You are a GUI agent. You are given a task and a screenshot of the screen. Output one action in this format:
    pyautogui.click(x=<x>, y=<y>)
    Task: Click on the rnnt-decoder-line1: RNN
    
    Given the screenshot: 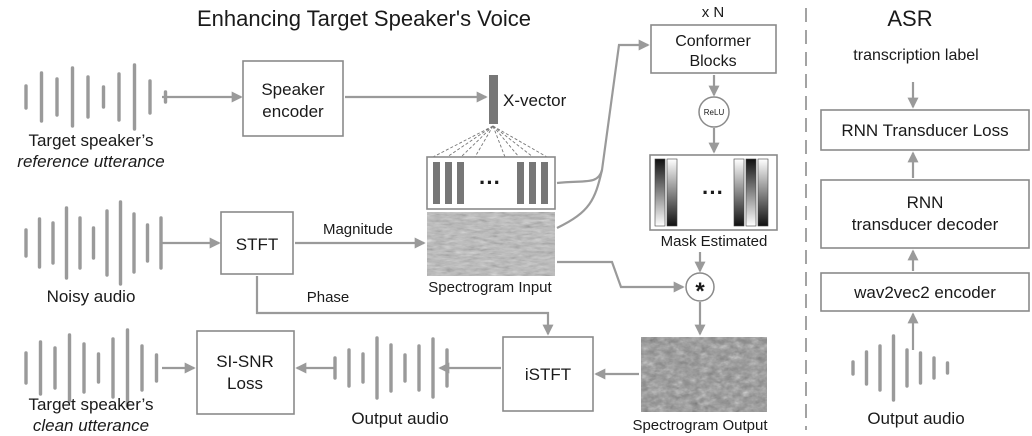 What is the action you would take?
    pyautogui.click(x=925, y=202)
    